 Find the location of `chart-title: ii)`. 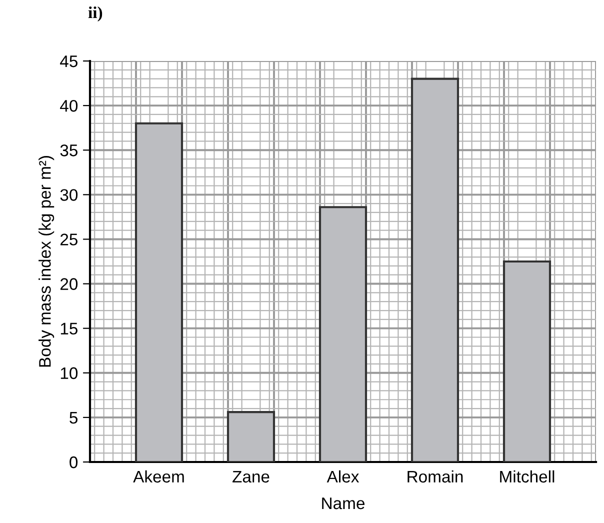

chart-title: ii) is located at coordinates (95, 14).